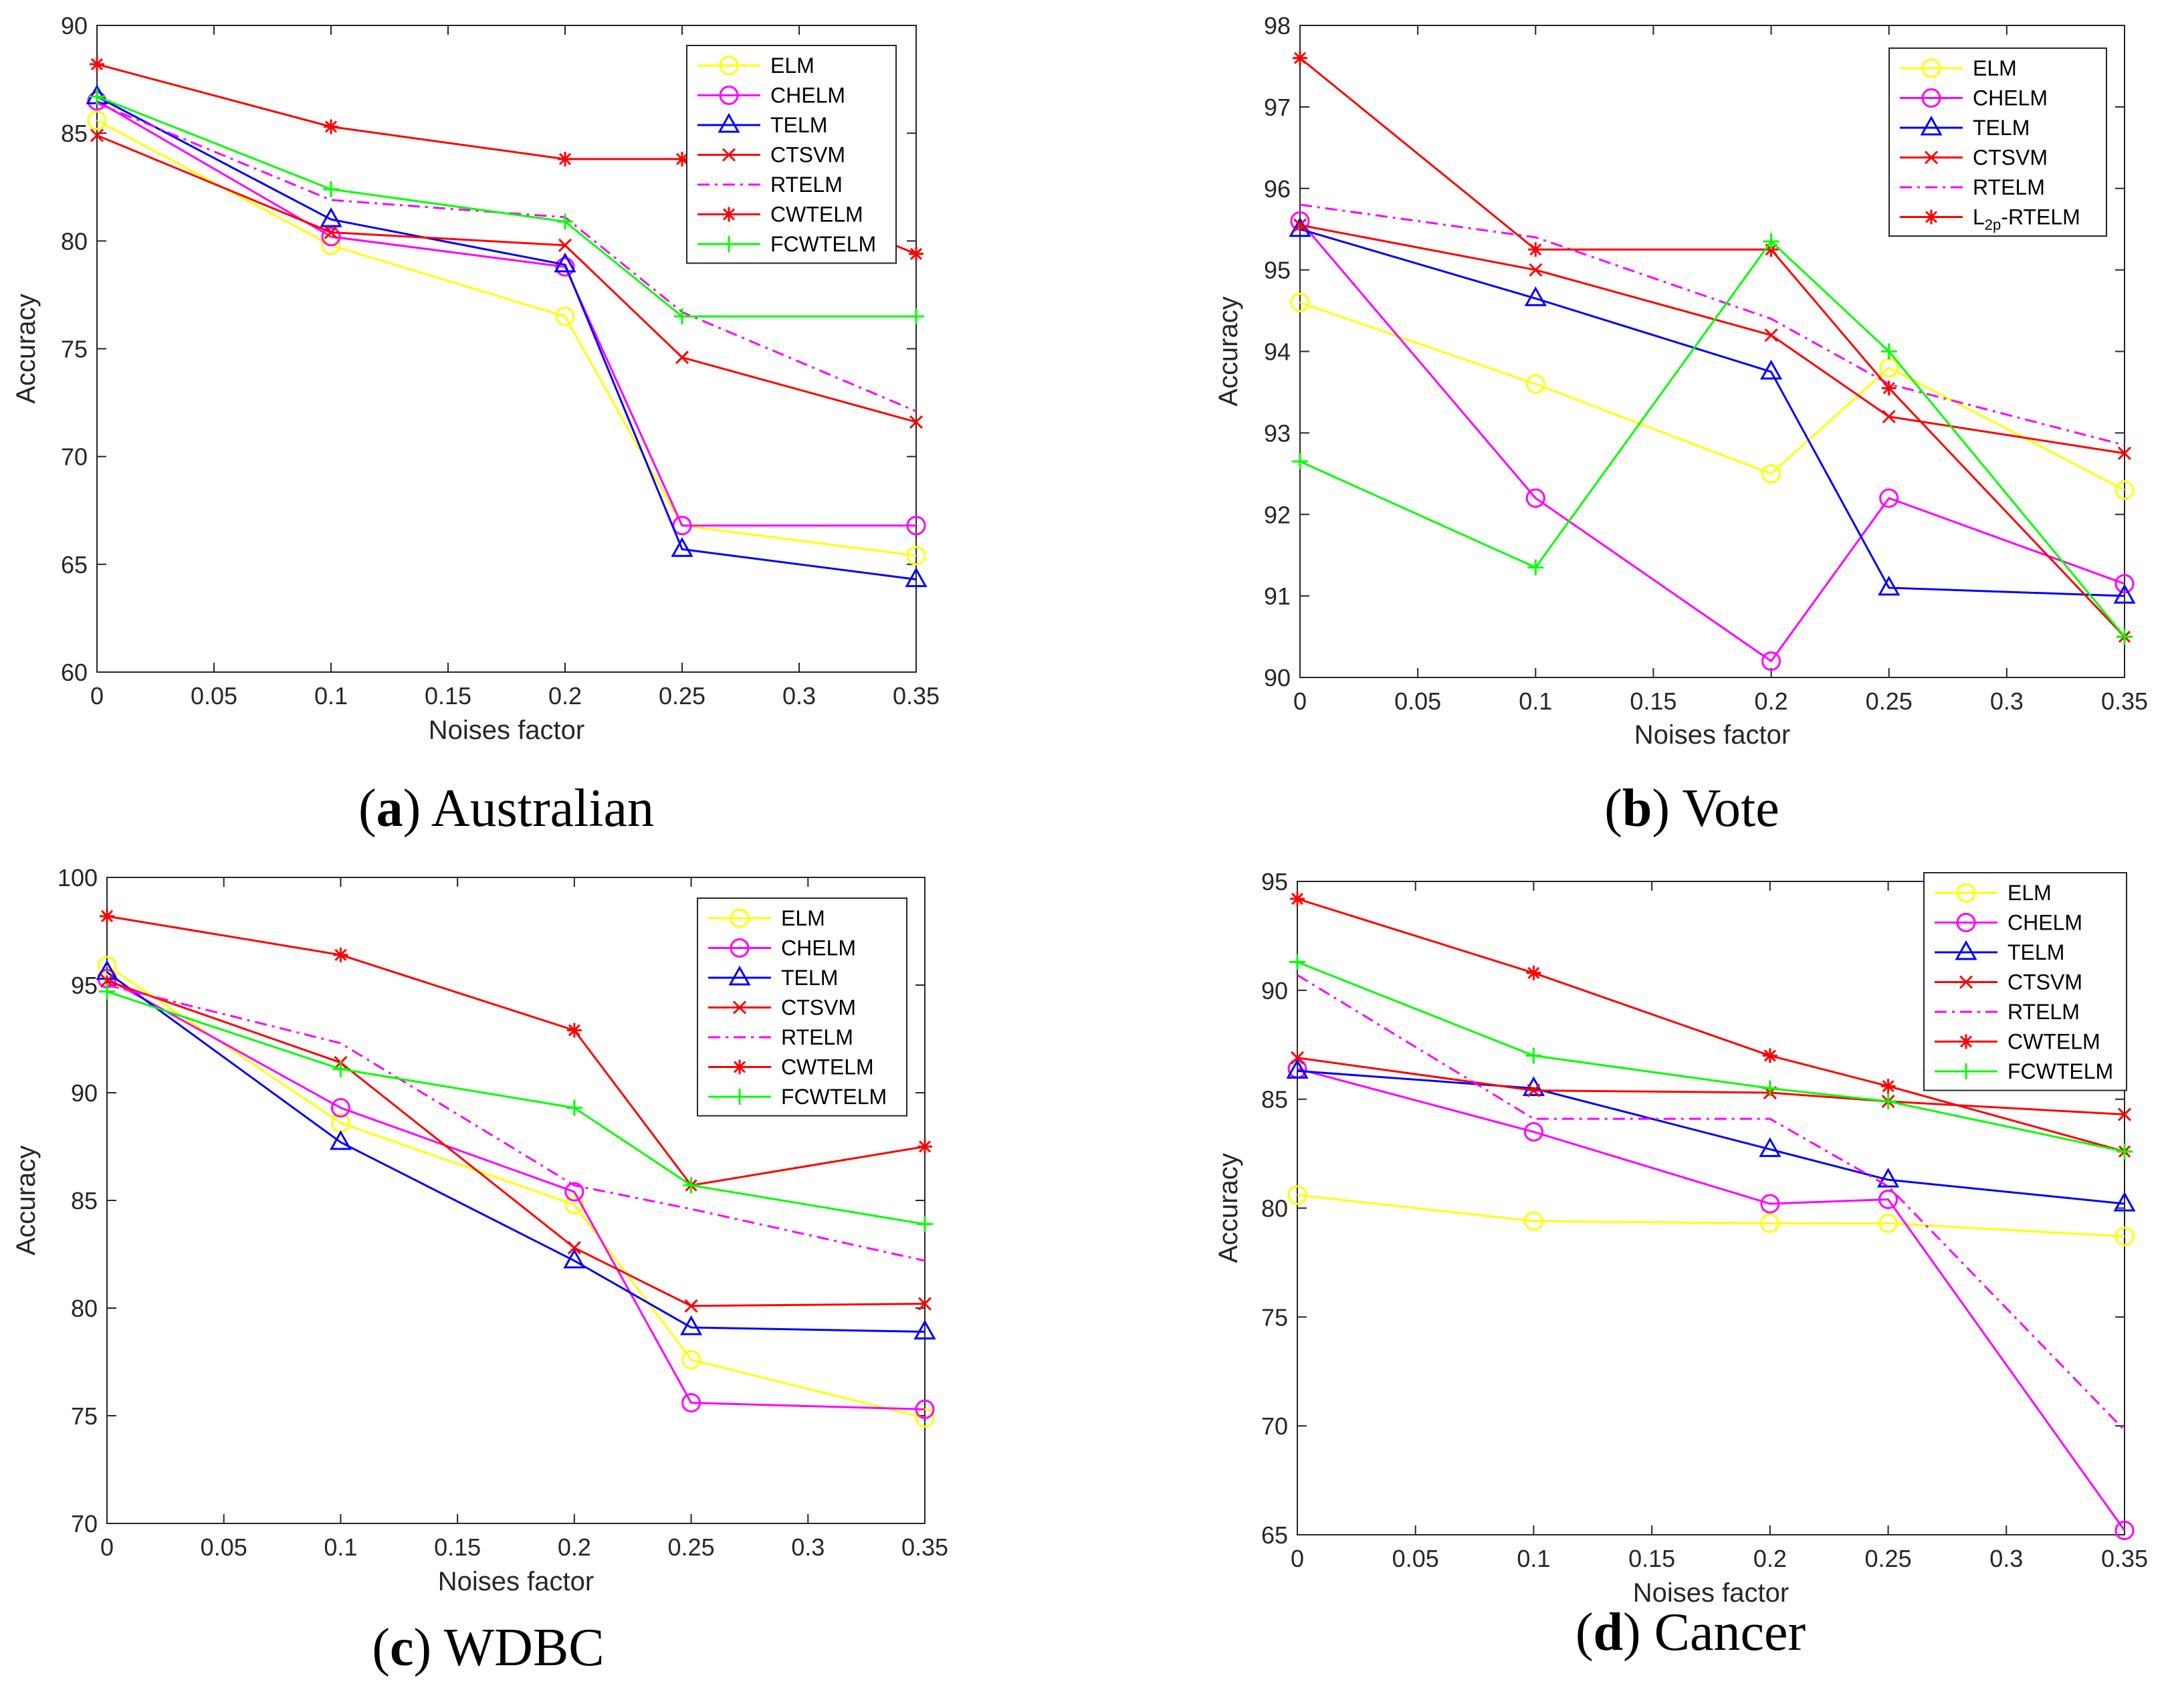 The image size is (2168, 1708). I want to click on legend-label: CWTELM, so click(816, 215).